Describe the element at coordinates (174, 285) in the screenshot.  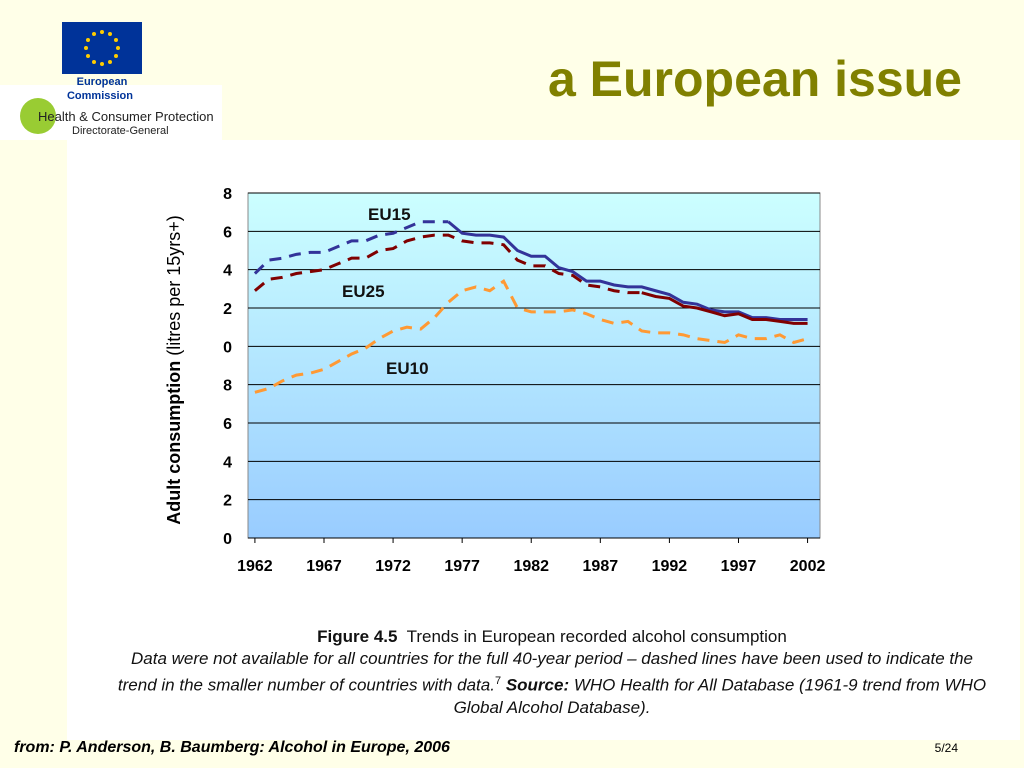
I see `y-axis-label-rest: (litres per 15yrs+)` at that location.